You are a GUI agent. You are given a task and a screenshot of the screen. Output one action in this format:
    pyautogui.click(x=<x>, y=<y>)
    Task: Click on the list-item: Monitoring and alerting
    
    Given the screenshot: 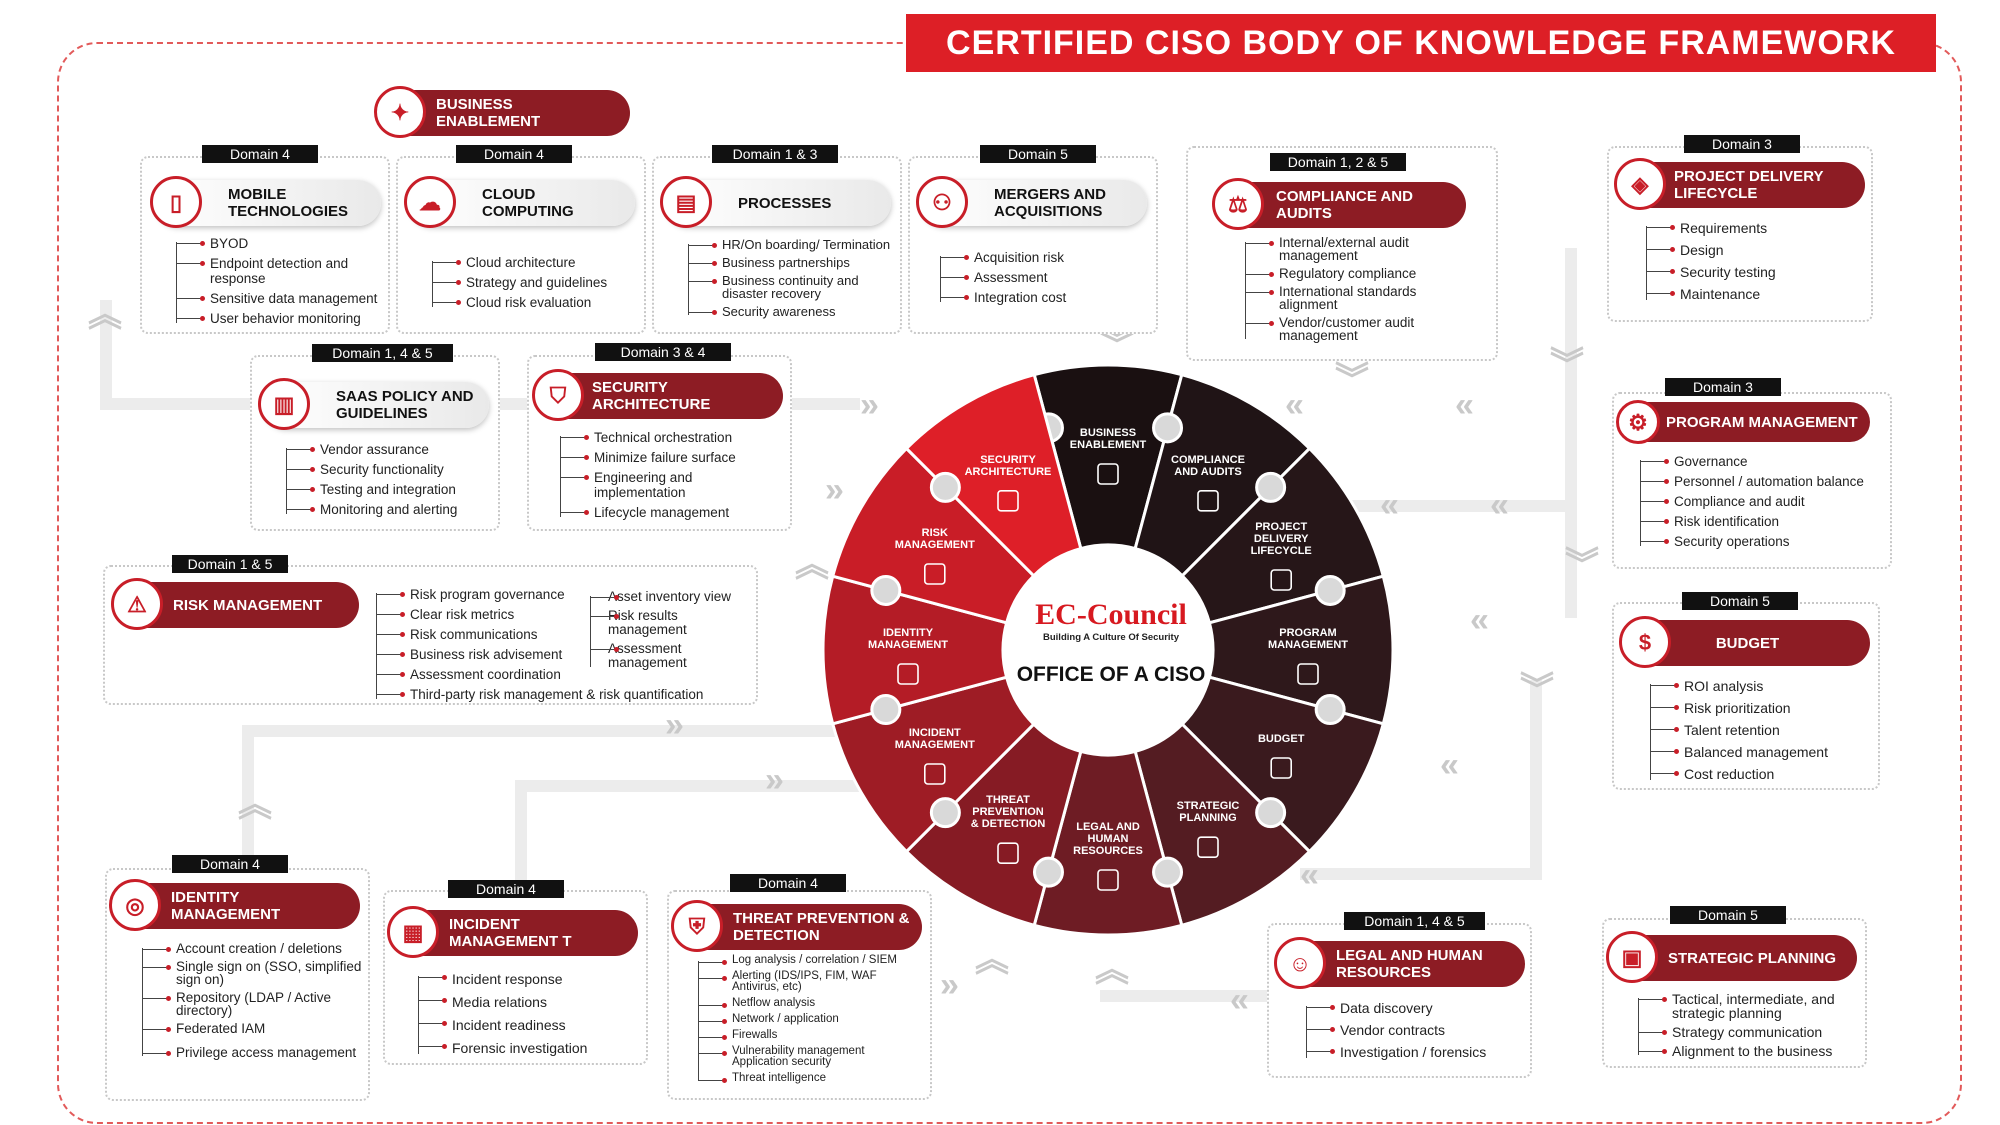 What is the action you would take?
    pyautogui.click(x=391, y=509)
    